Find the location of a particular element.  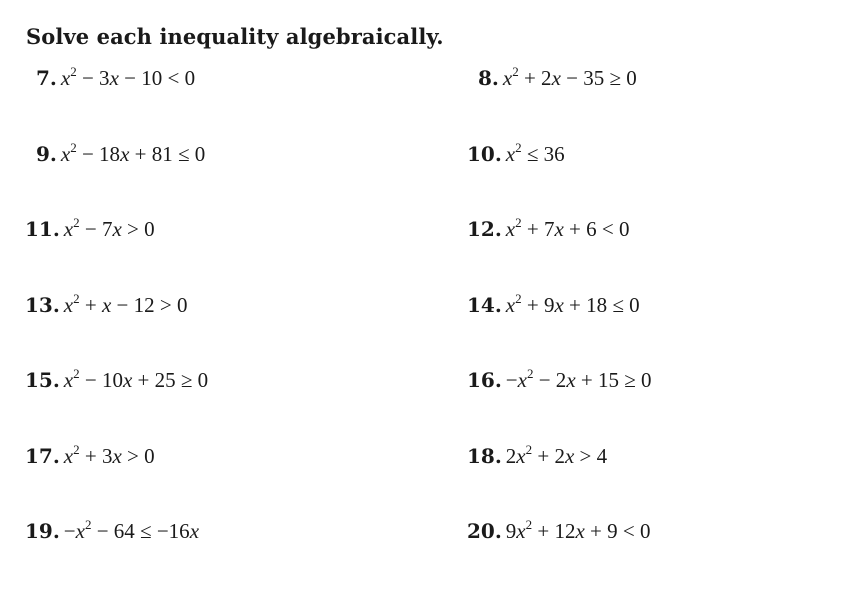

problem-number: 10. is located at coordinates (484, 154).